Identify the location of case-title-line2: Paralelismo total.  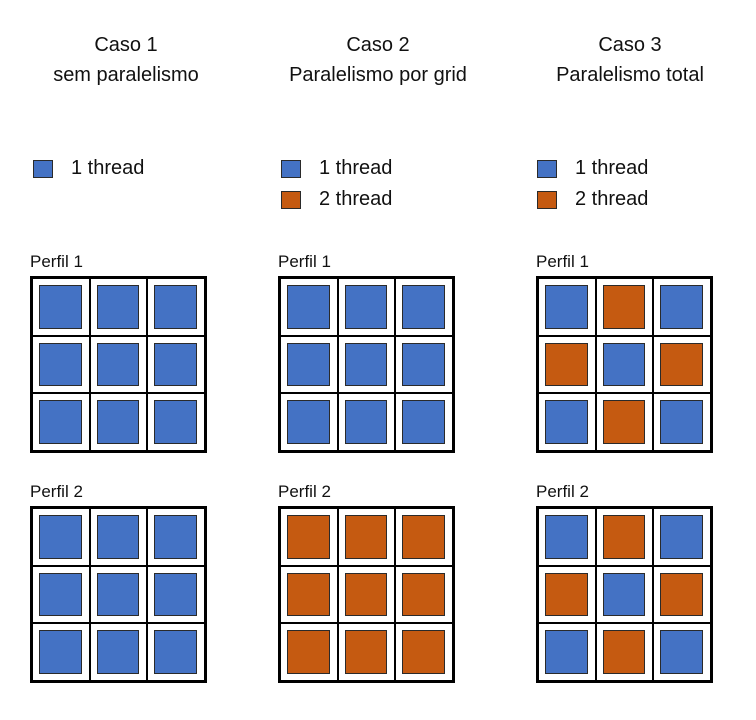
(630, 75).